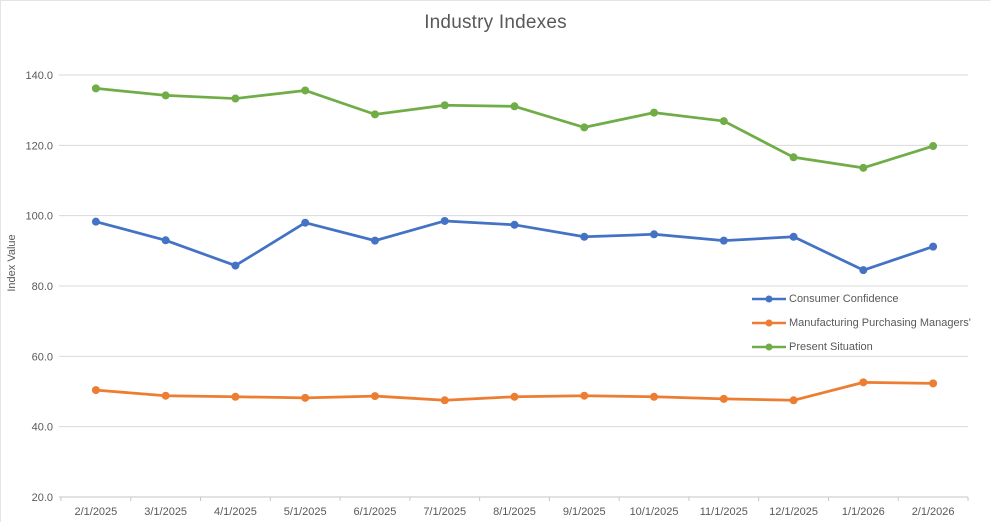  What do you see at coordinates (42, 428) in the screenshot?
I see `y-tick-label: 40.0` at bounding box center [42, 428].